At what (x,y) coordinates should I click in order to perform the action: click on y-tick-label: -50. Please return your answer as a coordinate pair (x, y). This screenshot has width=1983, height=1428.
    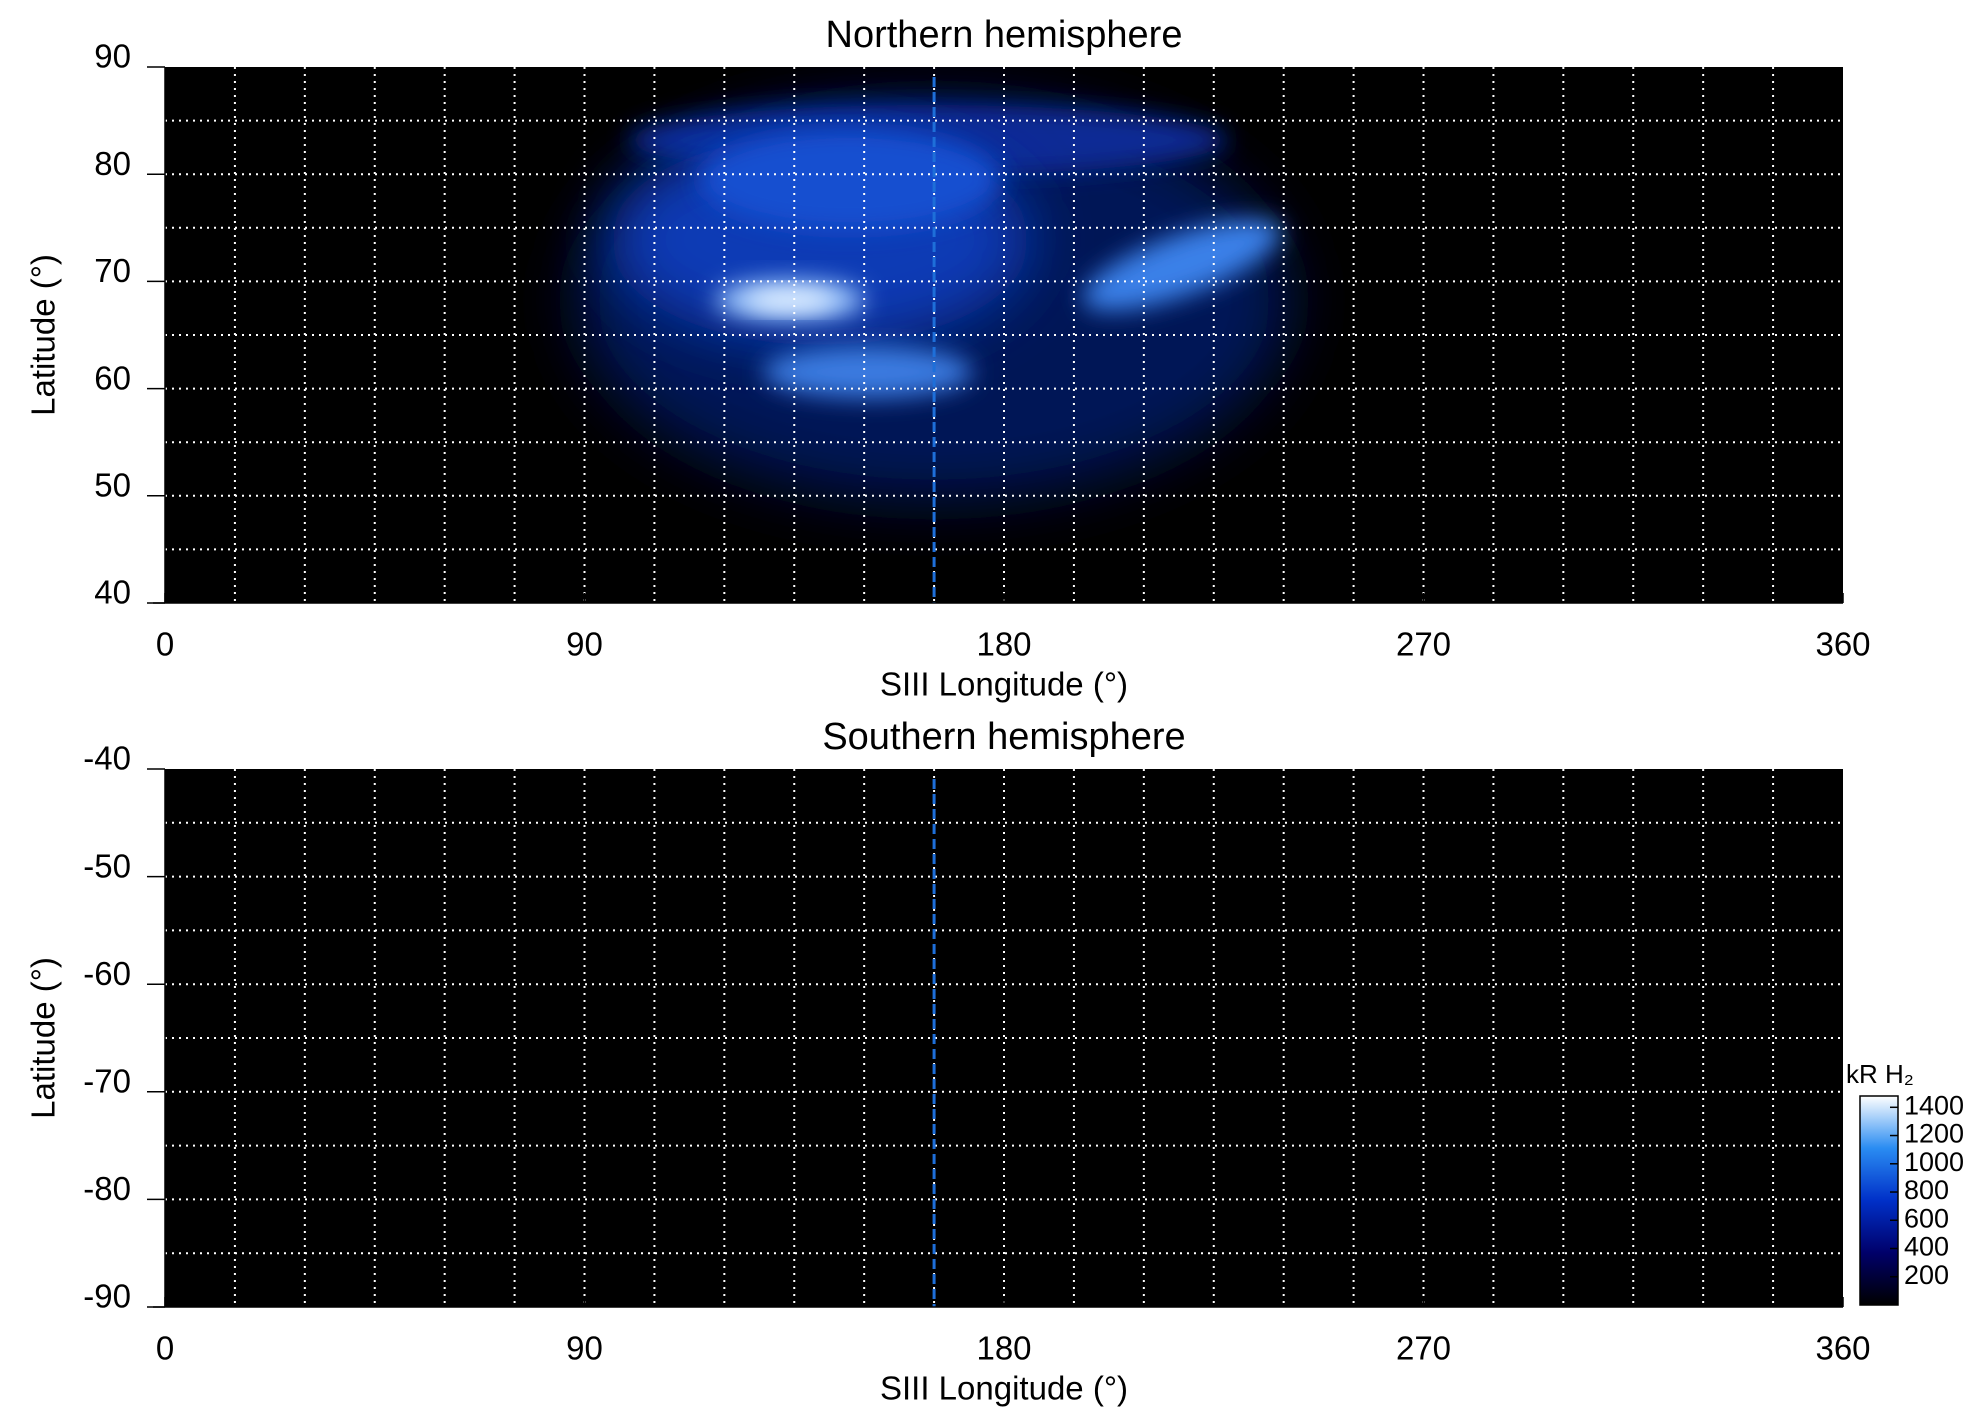
    Looking at the image, I should click on (107, 865).